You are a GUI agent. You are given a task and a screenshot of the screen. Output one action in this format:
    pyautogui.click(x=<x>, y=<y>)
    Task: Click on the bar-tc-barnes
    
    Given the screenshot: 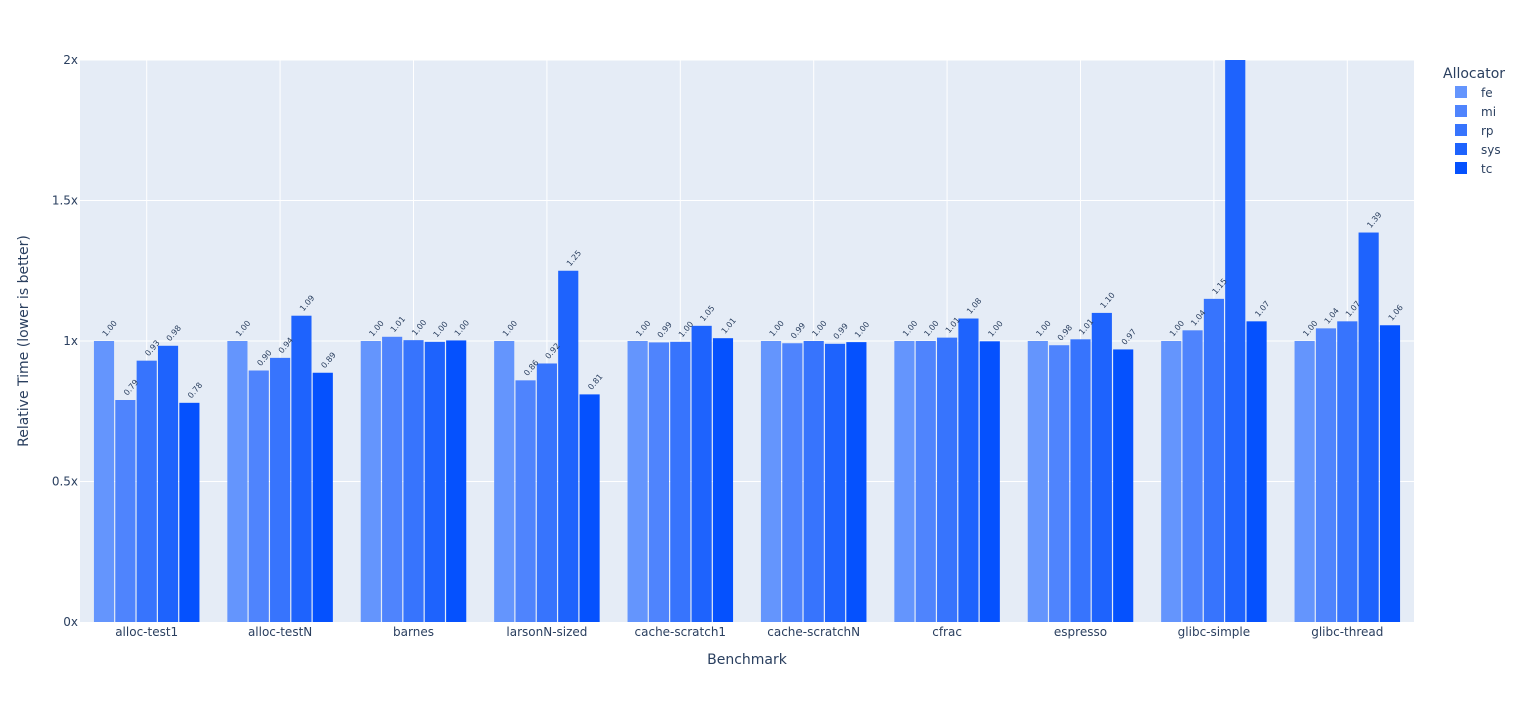 What is the action you would take?
    pyautogui.click(x=456, y=481)
    